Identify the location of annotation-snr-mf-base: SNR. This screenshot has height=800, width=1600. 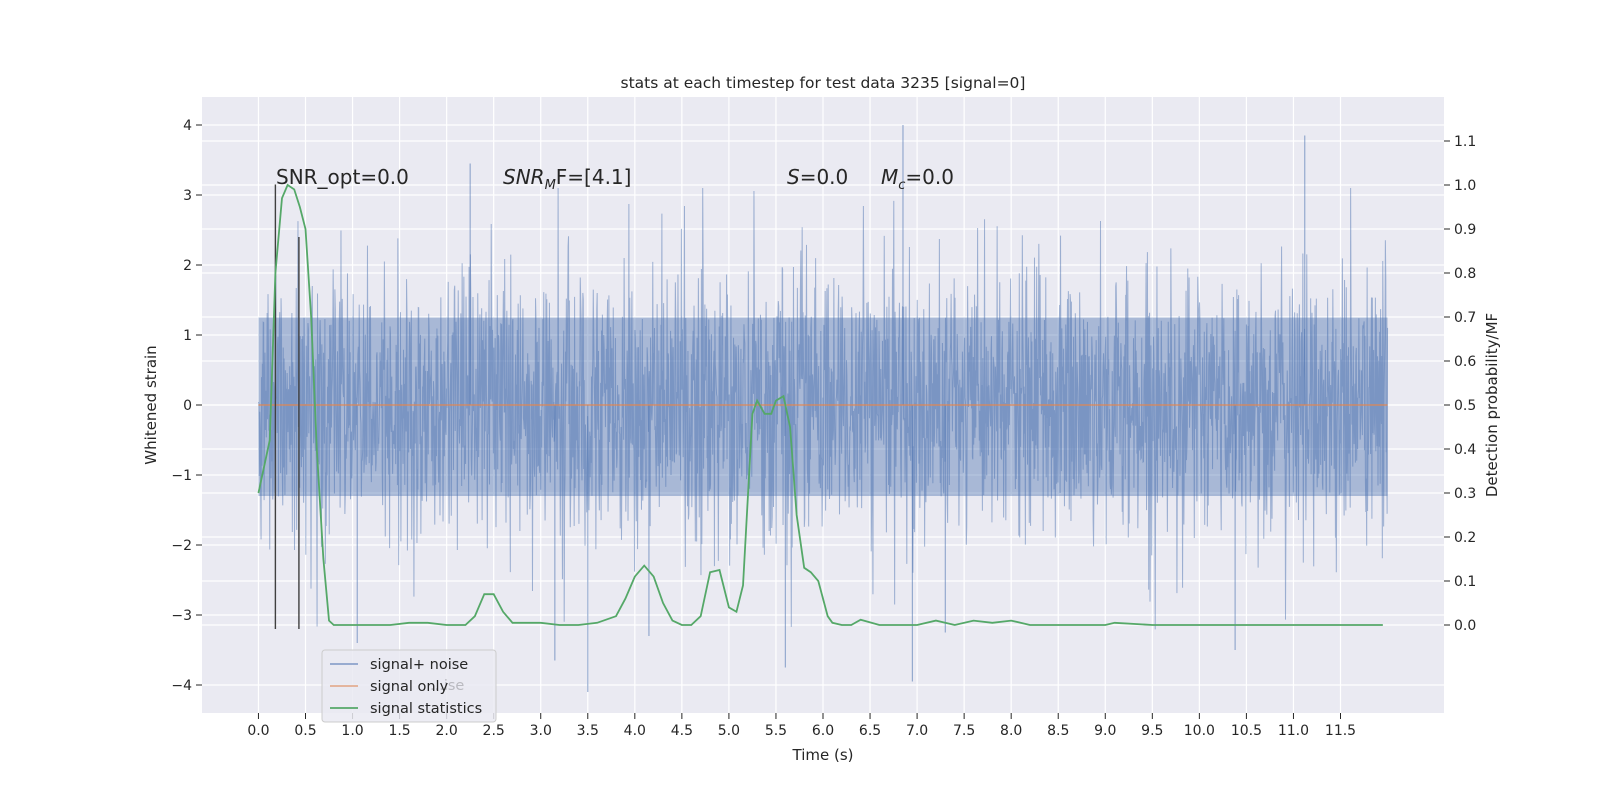
(524, 177).